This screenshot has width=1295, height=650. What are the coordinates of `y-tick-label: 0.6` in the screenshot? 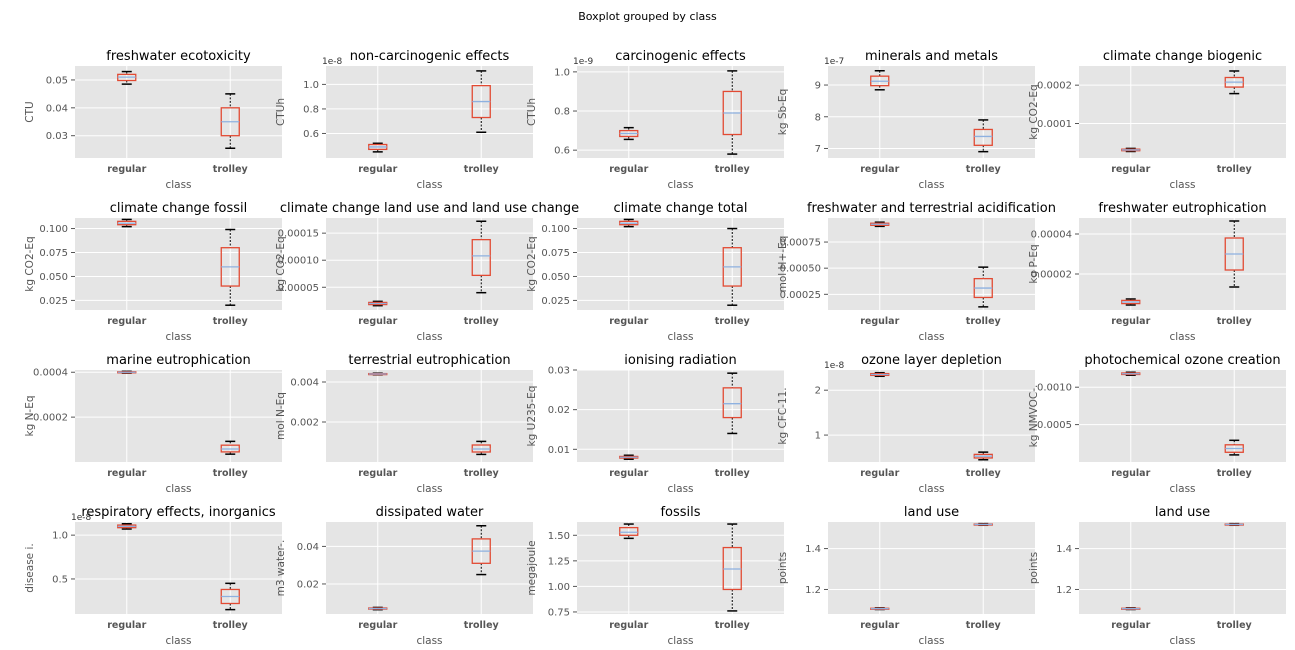 It's located at (311, 134).